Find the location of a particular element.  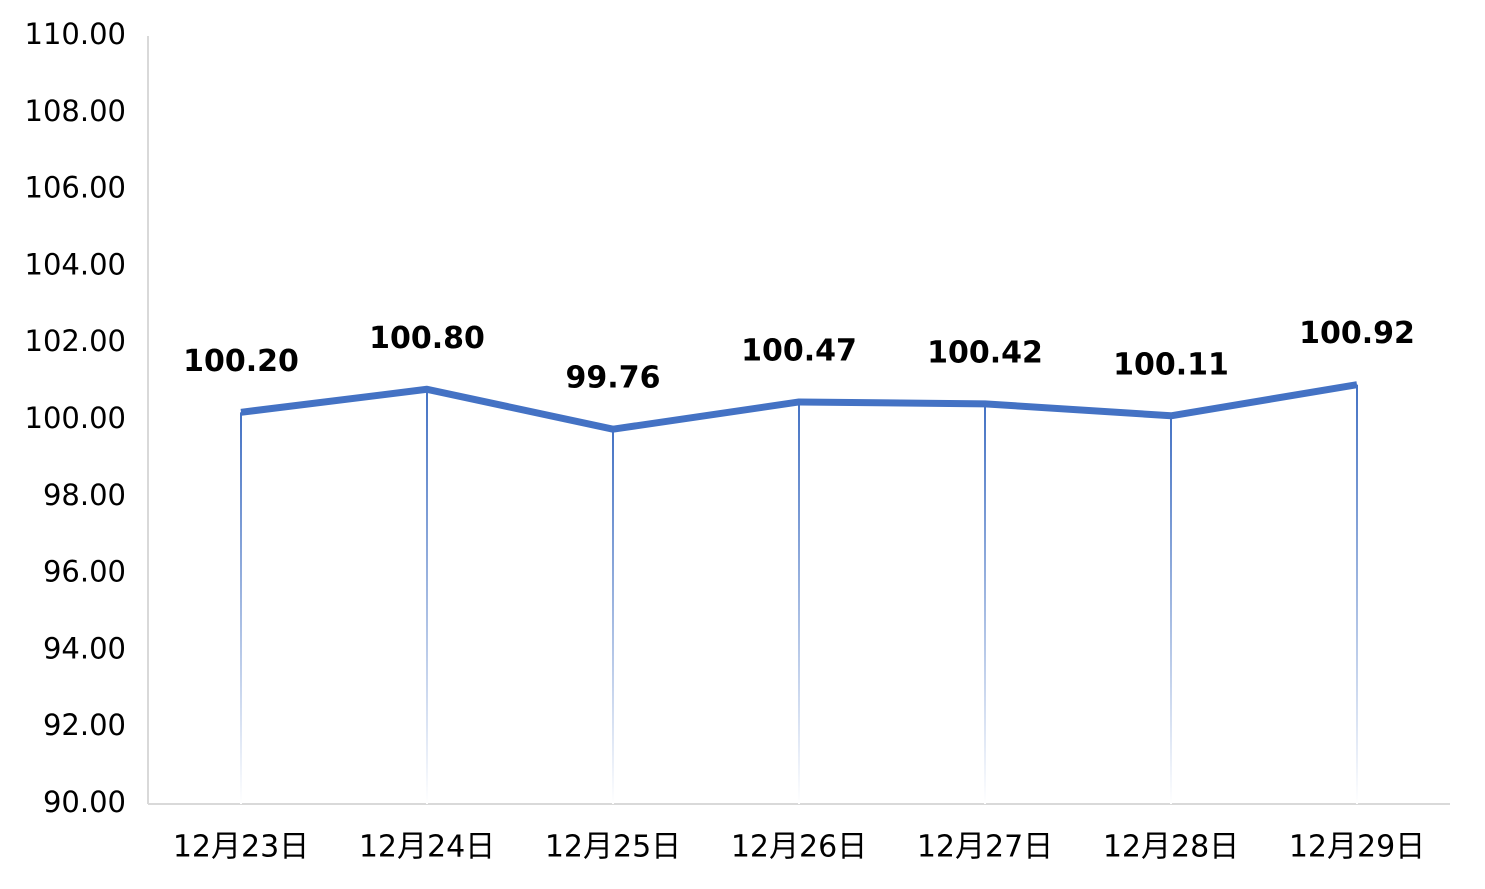

line is located at coordinates (799, 407).